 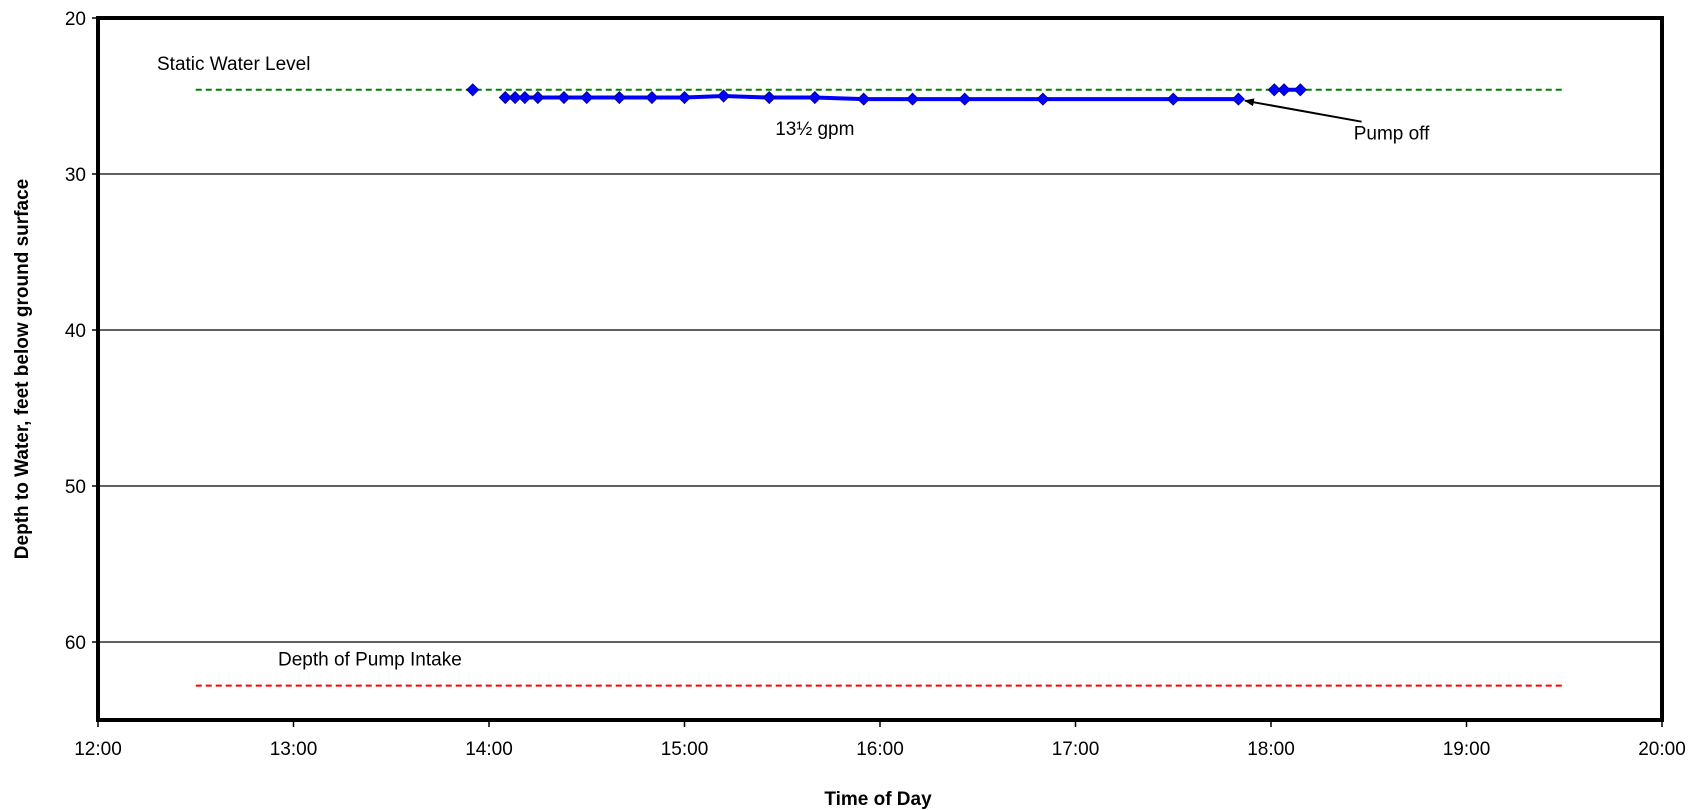 What do you see at coordinates (1392, 134) in the screenshot?
I see `pump-off-label: Pump off` at bounding box center [1392, 134].